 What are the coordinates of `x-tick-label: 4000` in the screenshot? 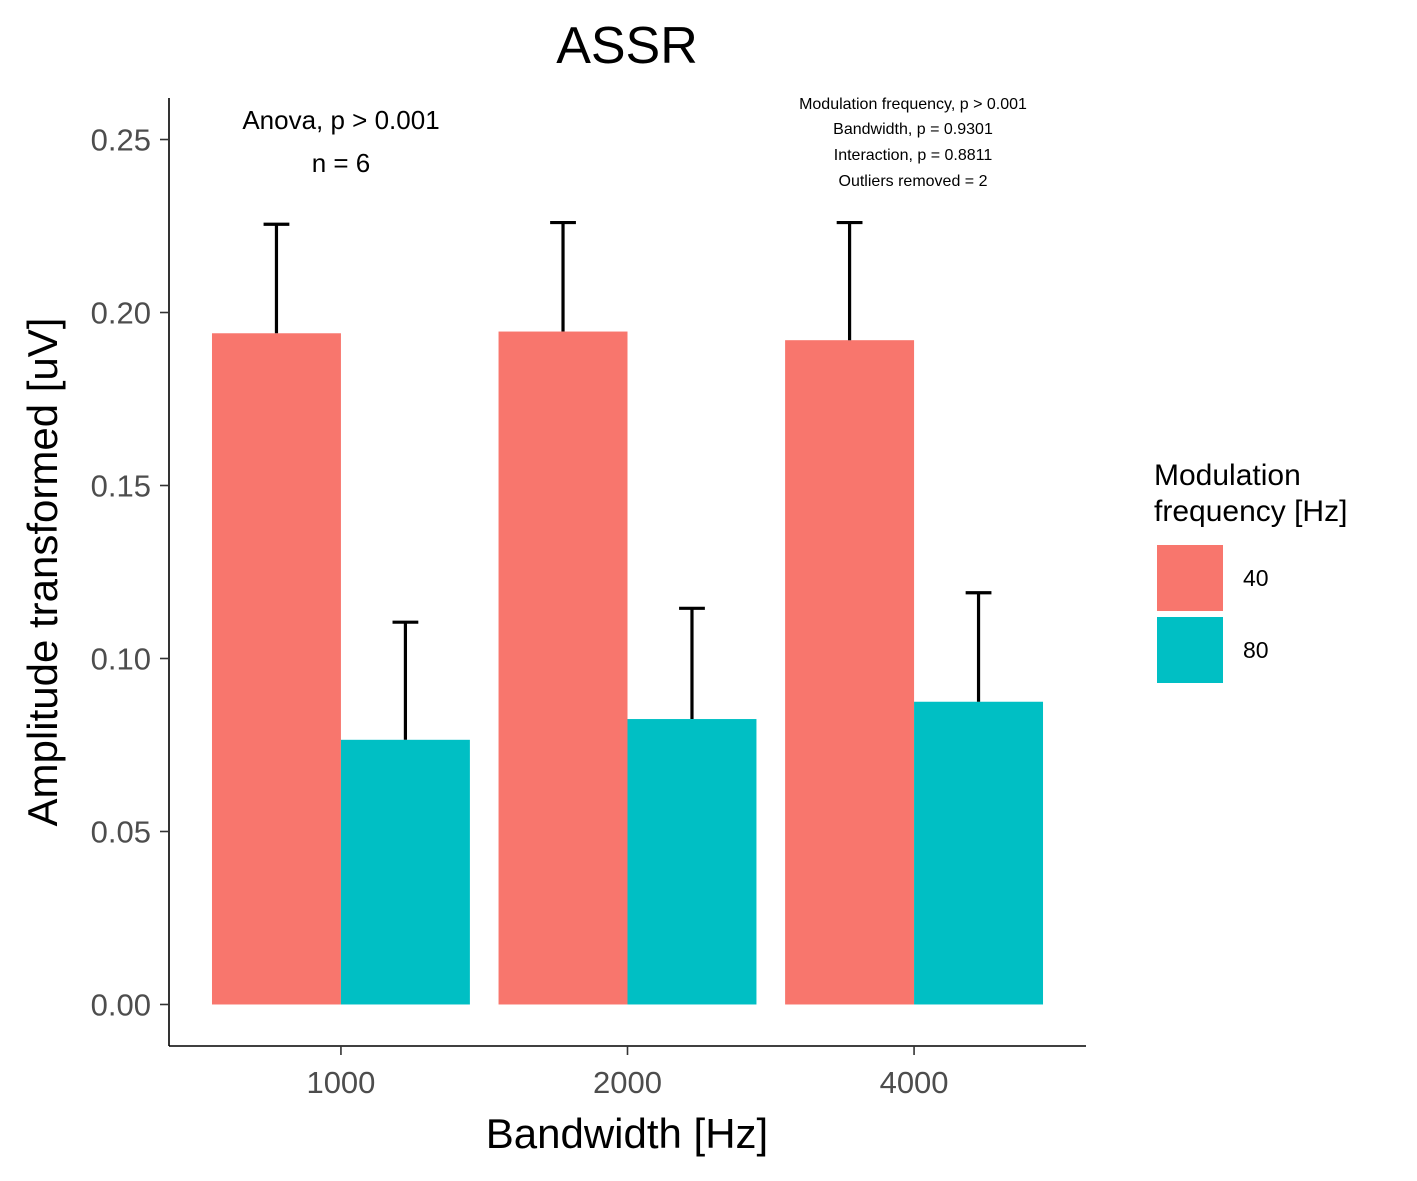 It's located at (914, 1082).